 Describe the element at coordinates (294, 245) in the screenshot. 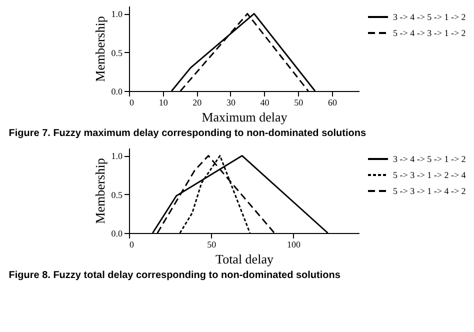

I see `x-tick-label: 100` at that location.